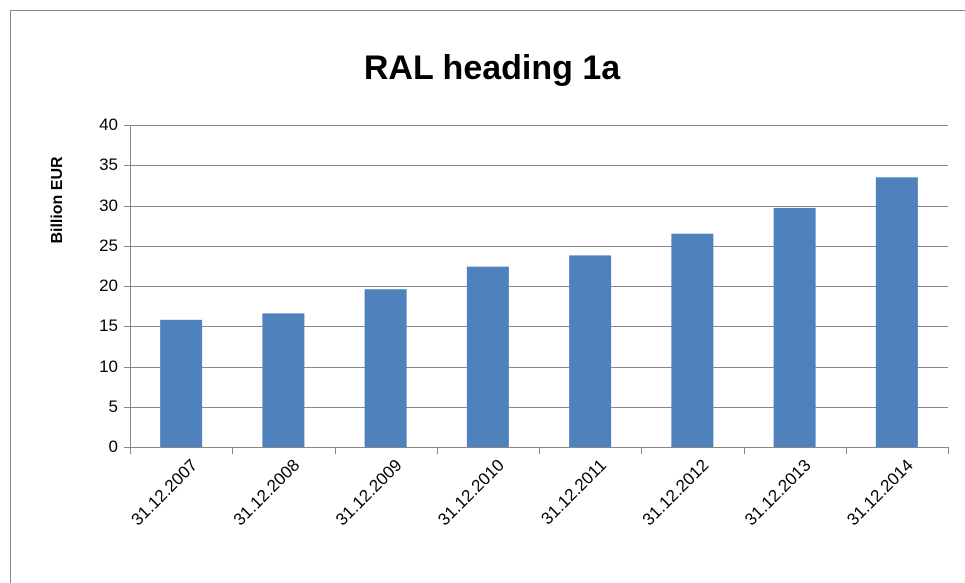  What do you see at coordinates (108, 325) in the screenshot?
I see `y-tick-label: 15` at bounding box center [108, 325].